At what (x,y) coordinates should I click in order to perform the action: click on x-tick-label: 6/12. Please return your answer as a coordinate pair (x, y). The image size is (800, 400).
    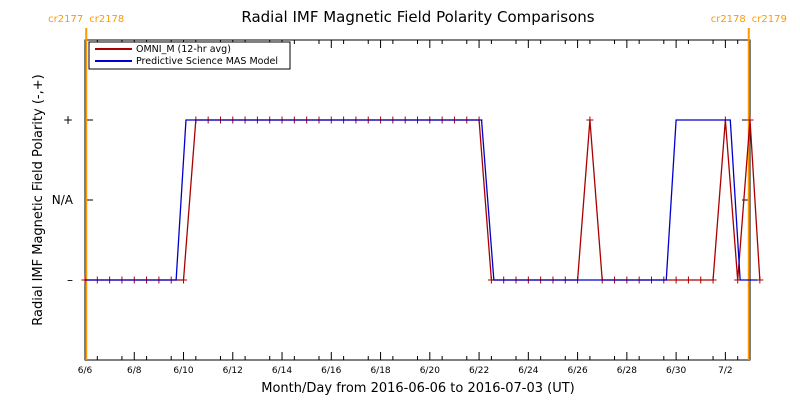
    Looking at the image, I should click on (233, 371).